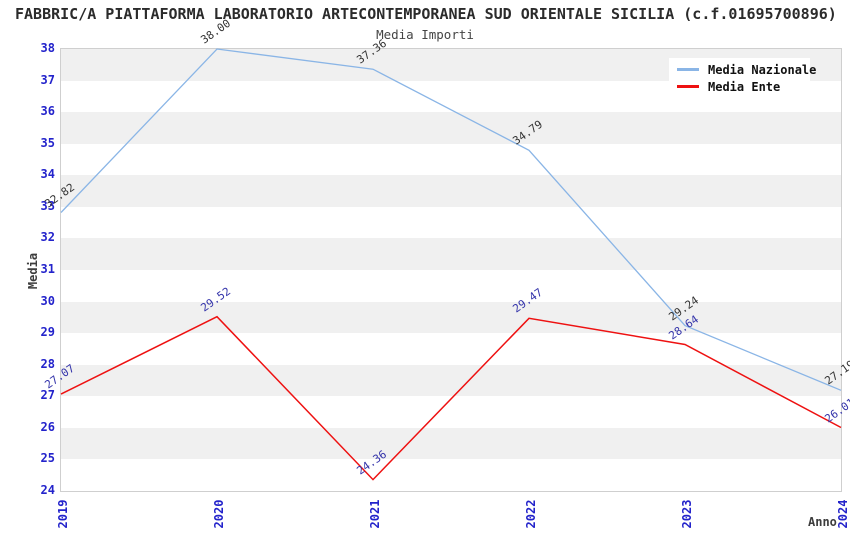  What do you see at coordinates (47, 205) in the screenshot?
I see `y-tick-label: 33` at bounding box center [47, 205].